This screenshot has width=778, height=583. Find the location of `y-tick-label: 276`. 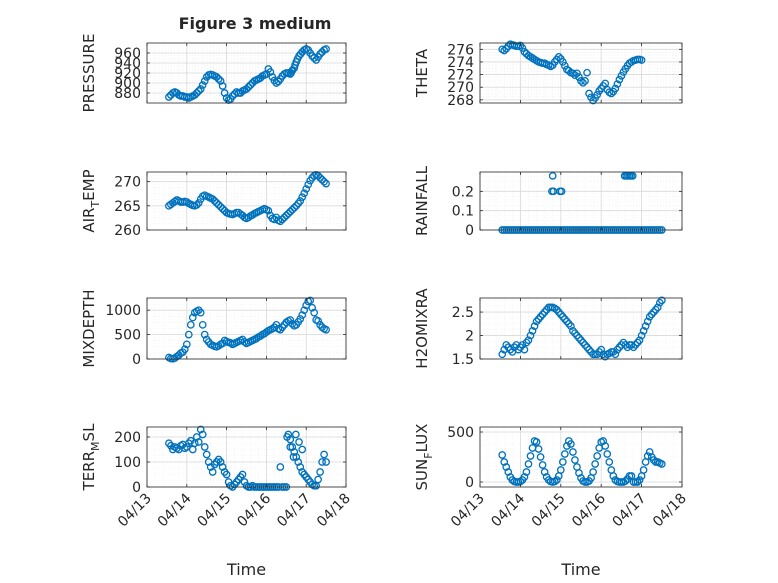

y-tick-label: 276 is located at coordinates (460, 50).